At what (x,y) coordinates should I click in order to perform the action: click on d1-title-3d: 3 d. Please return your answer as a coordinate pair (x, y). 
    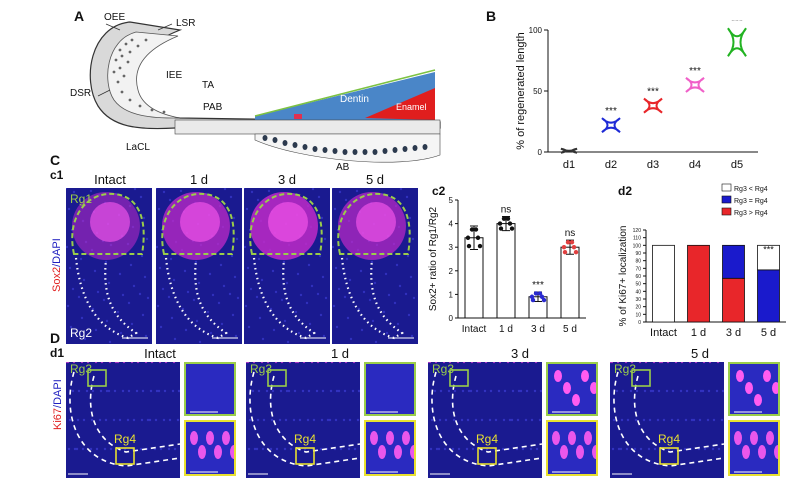
    Looking at the image, I should click on (520, 353).